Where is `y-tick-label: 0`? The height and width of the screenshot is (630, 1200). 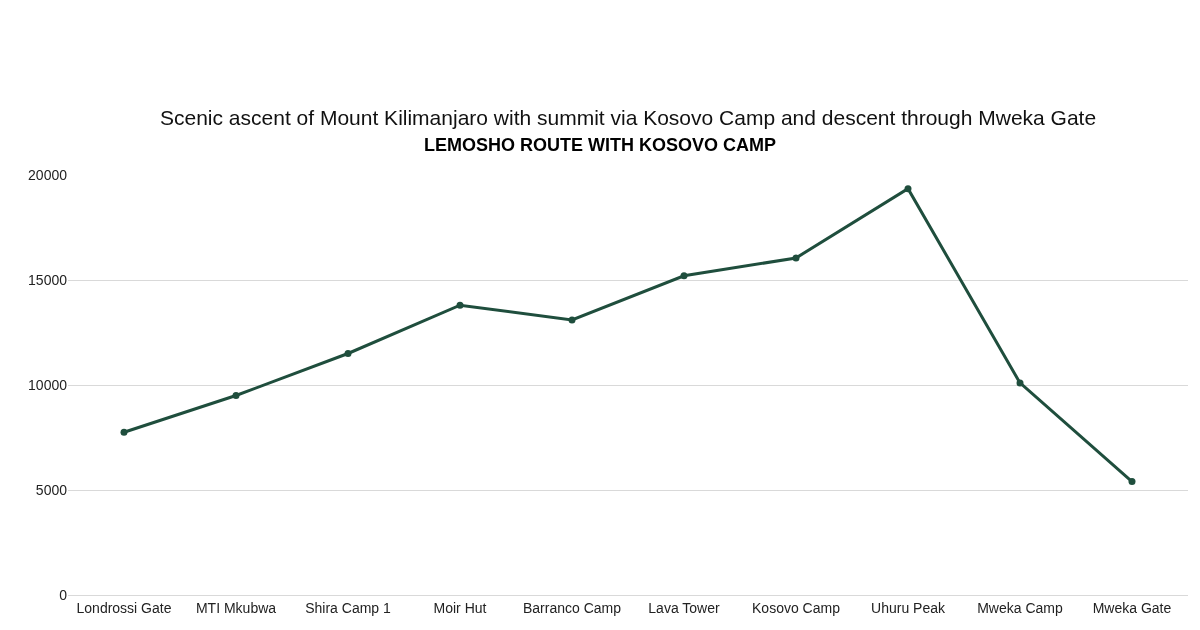 y-tick-label: 0 is located at coordinates (63, 594).